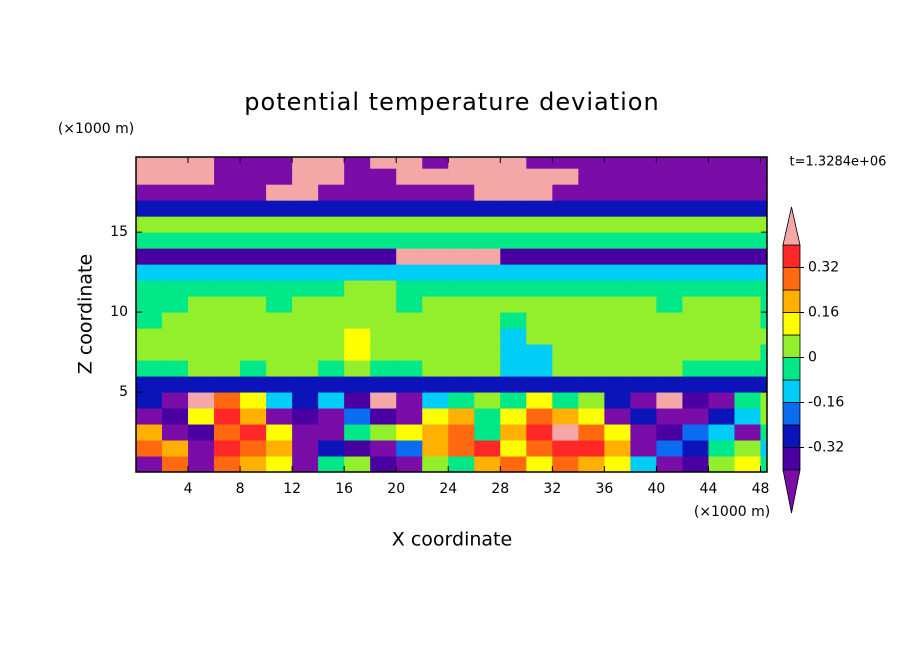 This screenshot has height=654, width=904. What do you see at coordinates (791, 491) in the screenshot?
I see `colorbar-bottom-triangle` at bounding box center [791, 491].